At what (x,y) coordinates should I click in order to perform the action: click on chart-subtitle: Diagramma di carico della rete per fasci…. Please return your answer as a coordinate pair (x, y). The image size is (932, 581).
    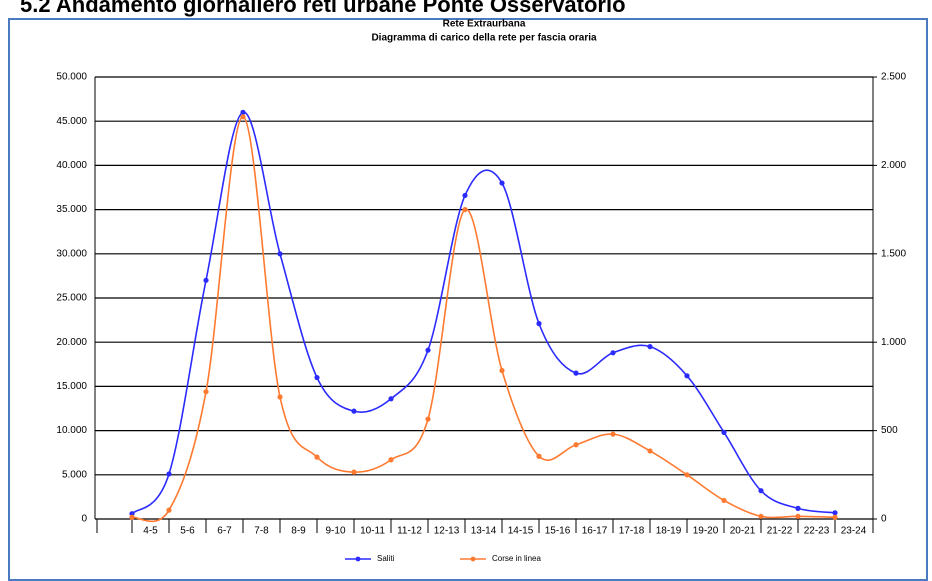
    Looking at the image, I should click on (484, 38).